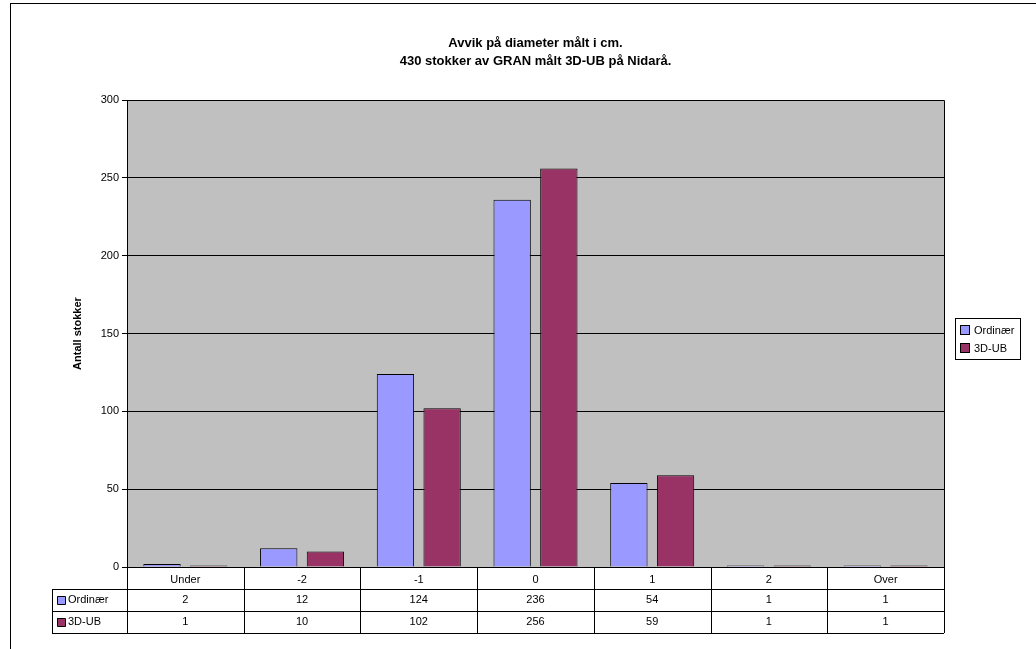 This screenshot has height=649, width=1036. Describe the element at coordinates (109, 99) in the screenshot. I see `y-tick-label: 300` at that location.